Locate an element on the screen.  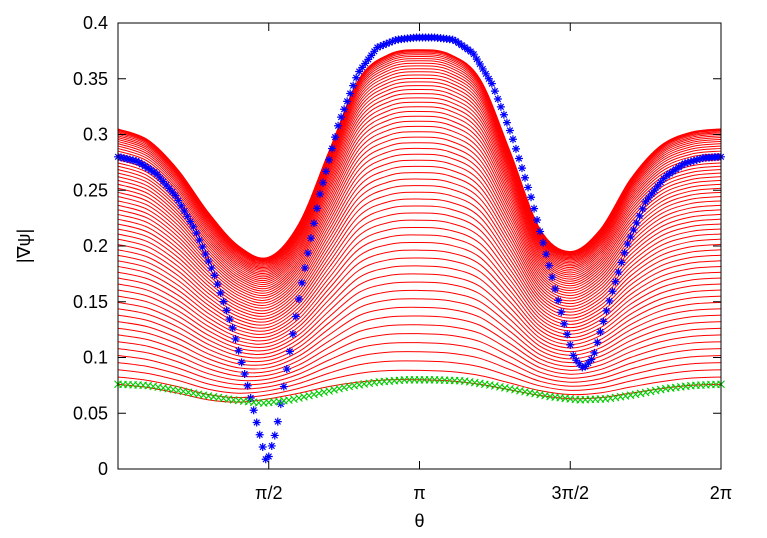
y-tick-label: 0.25 is located at coordinates (90, 190).